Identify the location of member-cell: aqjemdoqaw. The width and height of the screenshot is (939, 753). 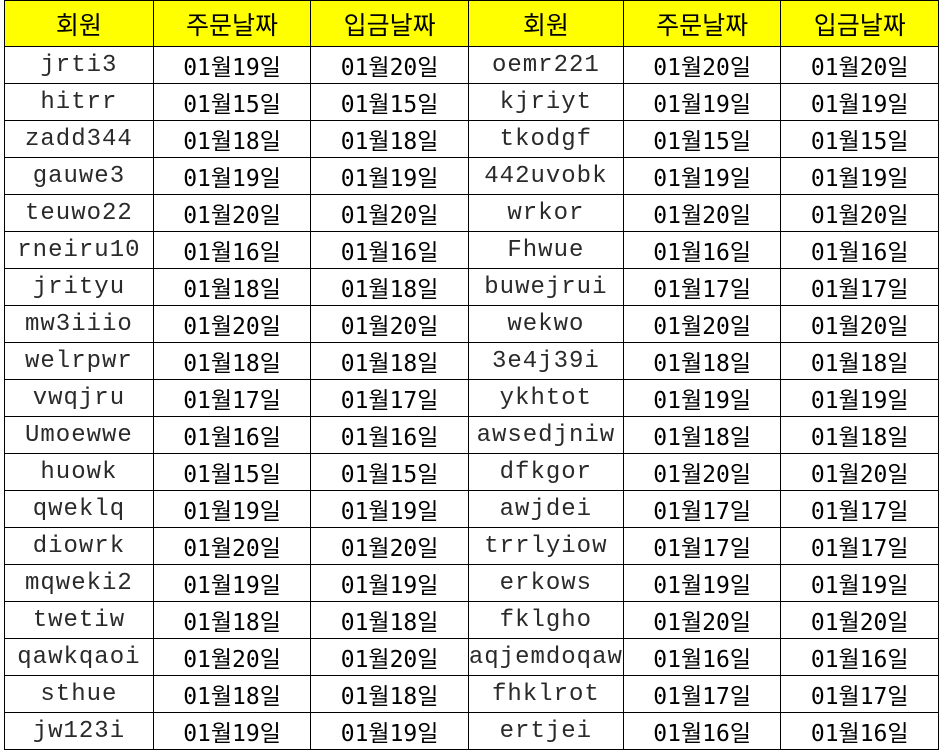
(545, 657).